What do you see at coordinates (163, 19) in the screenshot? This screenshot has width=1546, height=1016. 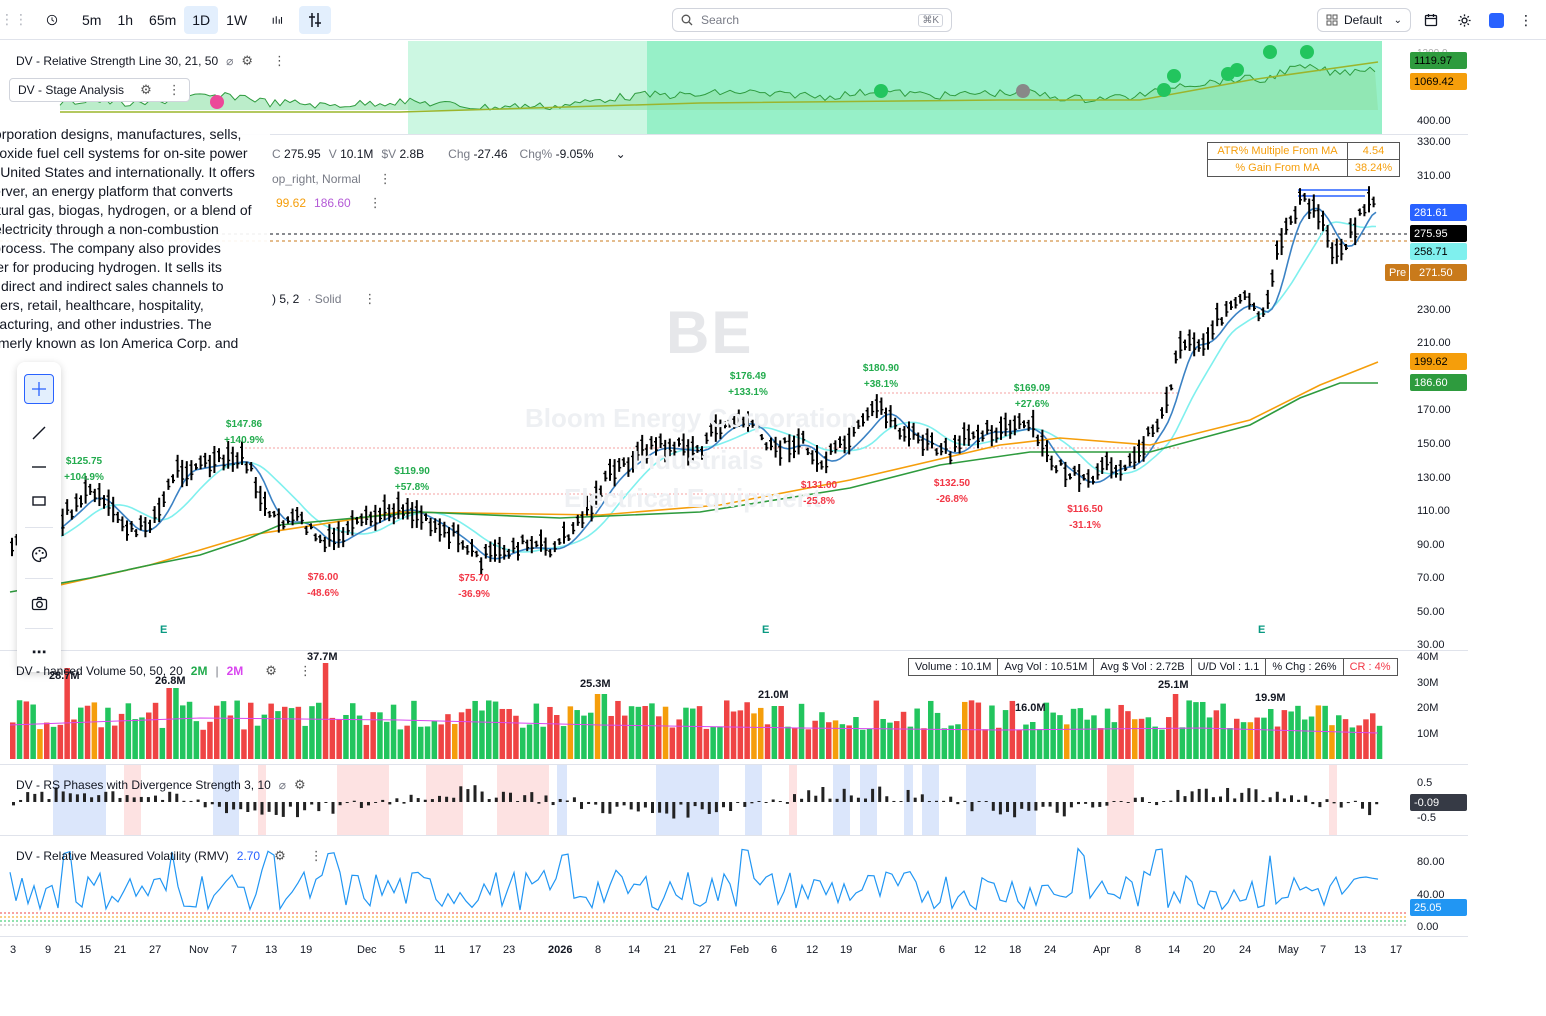 I see `interval-65m: 65m` at bounding box center [163, 19].